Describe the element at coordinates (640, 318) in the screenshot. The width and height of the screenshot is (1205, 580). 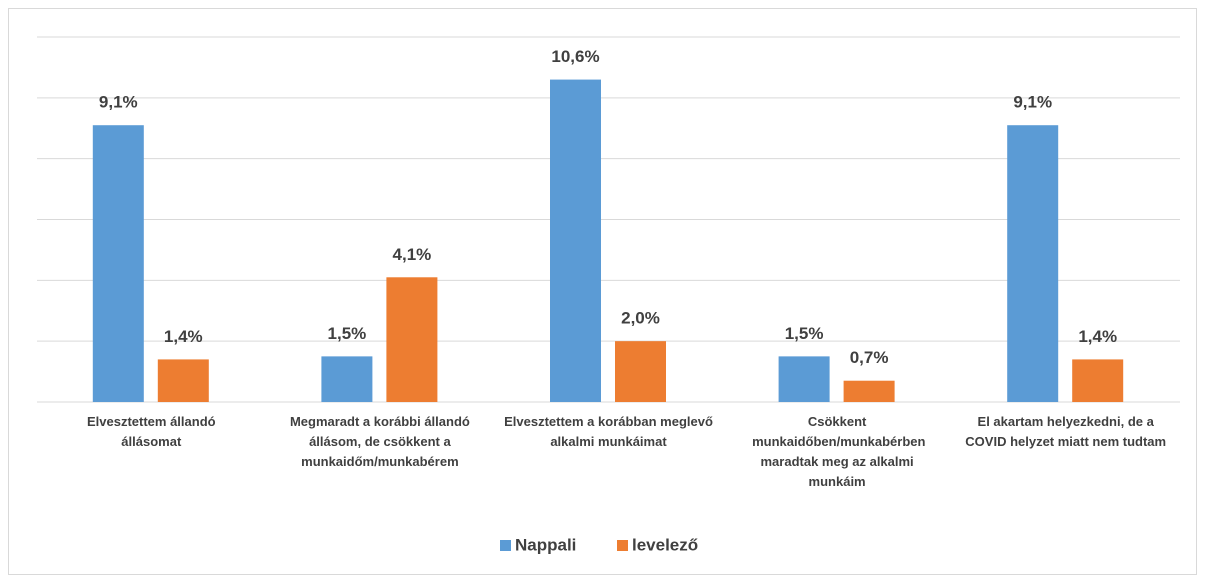
I see `data-label: 2,0%` at that location.